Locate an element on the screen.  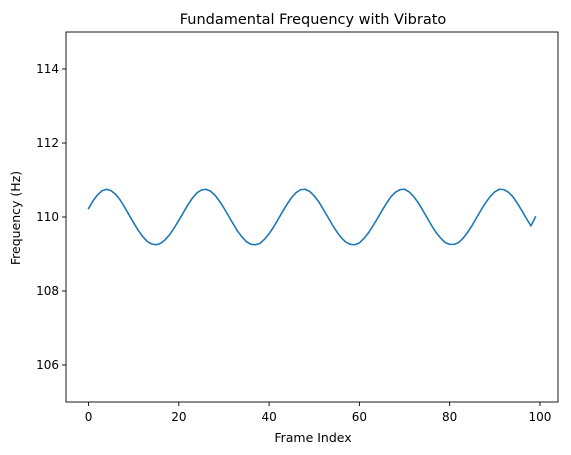
y-tick-label: 112 is located at coordinates (47, 143).